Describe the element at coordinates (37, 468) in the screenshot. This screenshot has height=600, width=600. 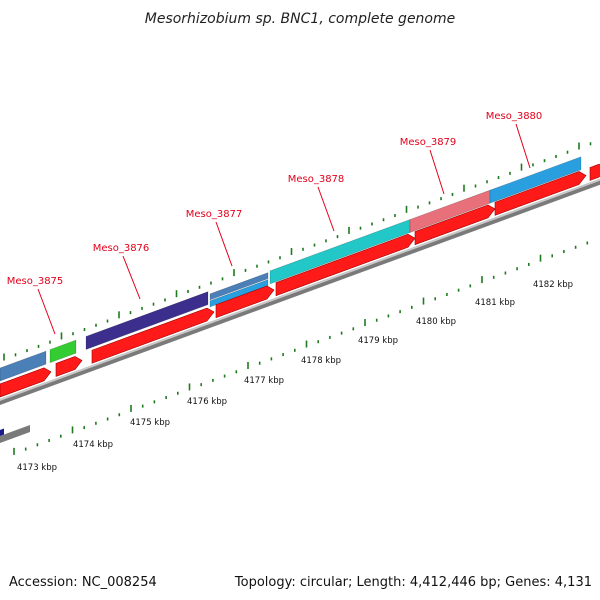
I see `scale-label: 4173 kbp` at that location.